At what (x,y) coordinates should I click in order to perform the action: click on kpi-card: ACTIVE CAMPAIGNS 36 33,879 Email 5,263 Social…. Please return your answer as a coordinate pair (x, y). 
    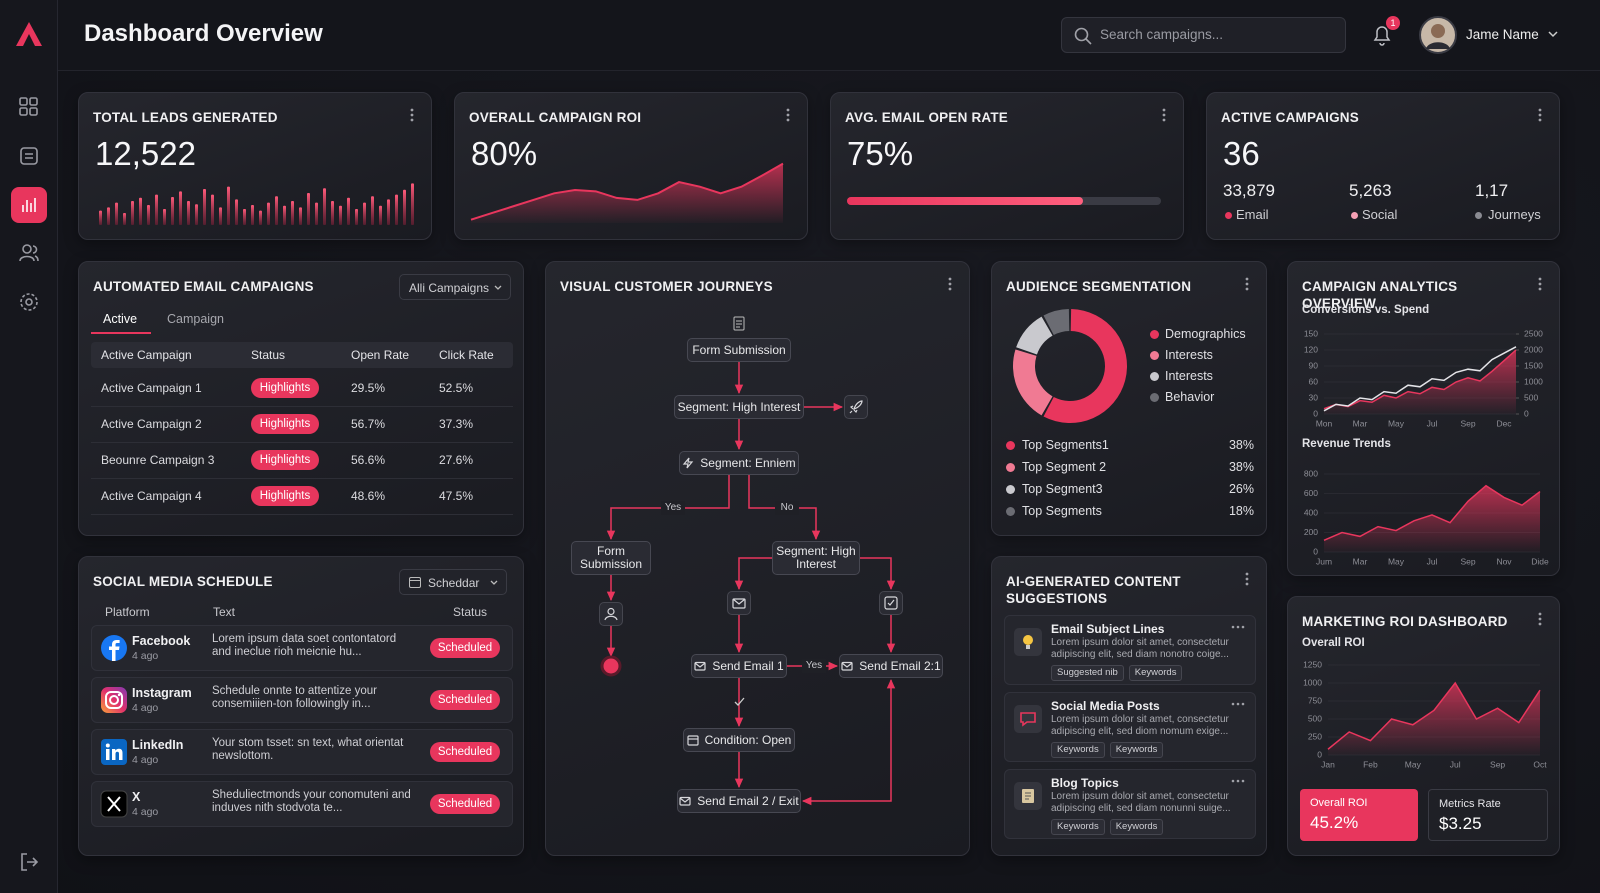
    Looking at the image, I should click on (1383, 166).